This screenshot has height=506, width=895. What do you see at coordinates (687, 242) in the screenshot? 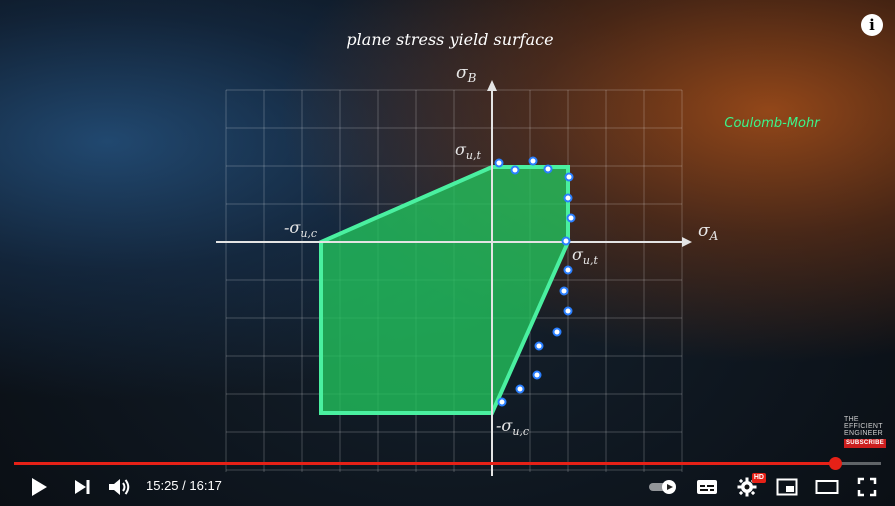
I see `x-axis-arrow` at bounding box center [687, 242].